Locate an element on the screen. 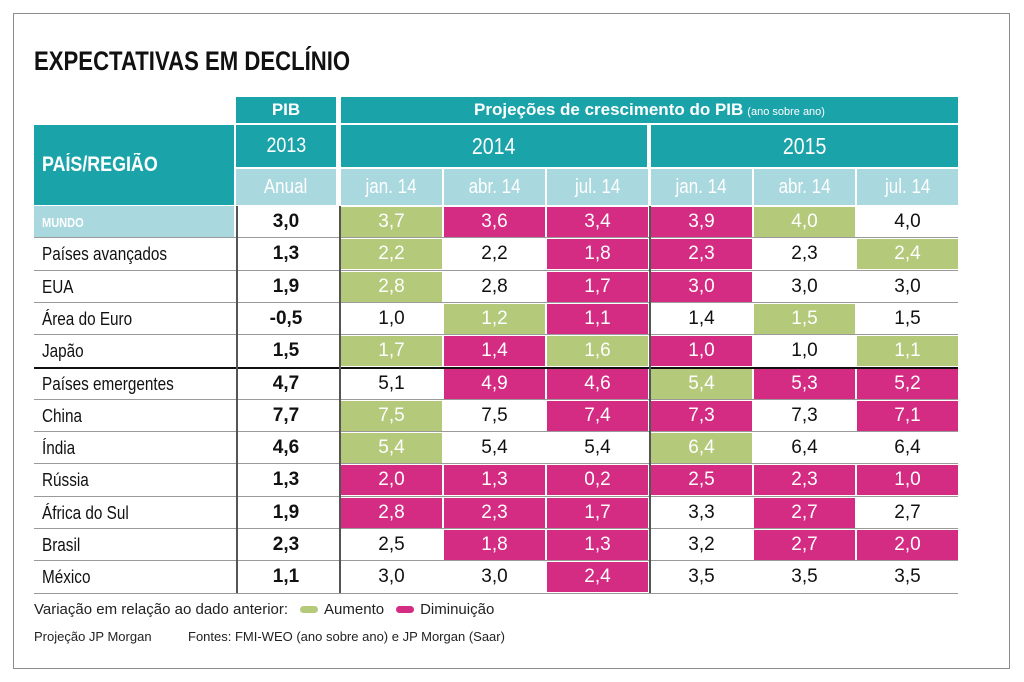 The width and height of the screenshot is (1024, 682). projections-note: (ano sobre ano) is located at coordinates (786, 112).